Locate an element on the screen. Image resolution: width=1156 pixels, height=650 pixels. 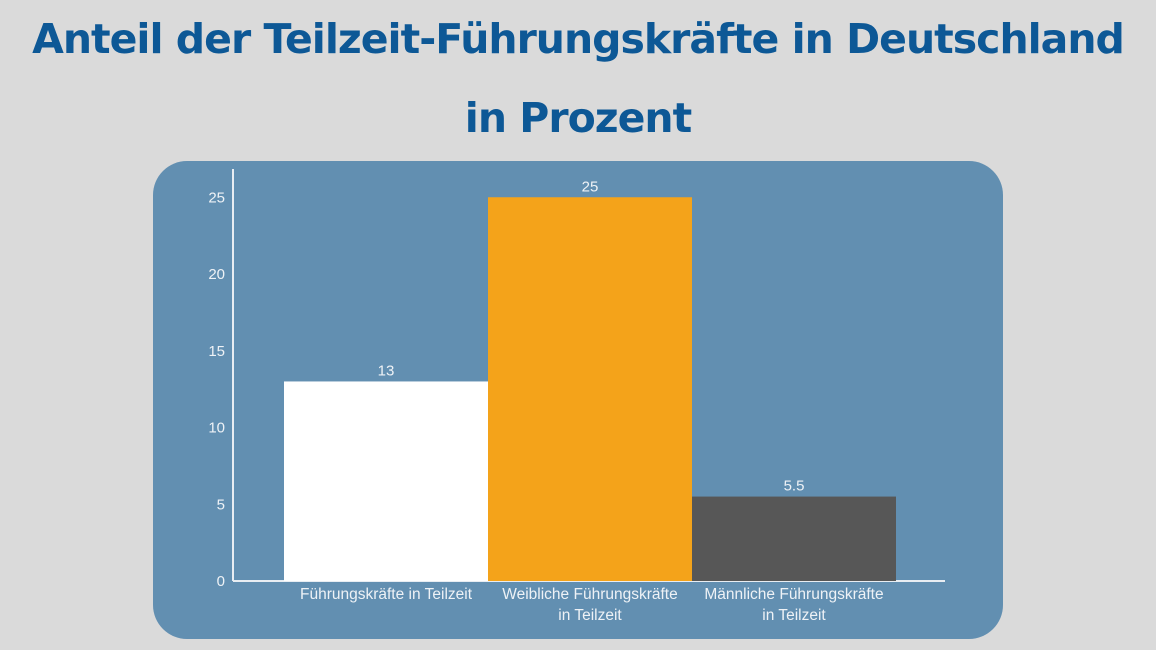
data-label-3: 5.5 is located at coordinates (794, 486).